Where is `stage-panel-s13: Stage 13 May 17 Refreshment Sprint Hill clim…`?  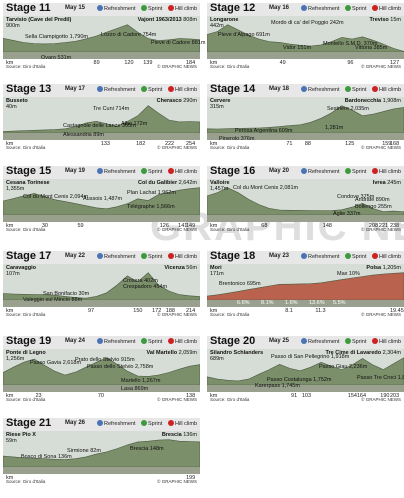 stage-panel-s13: Stage 13 May 17 Refreshment Sprint Hill clim… is located at coordinates (101, 116).